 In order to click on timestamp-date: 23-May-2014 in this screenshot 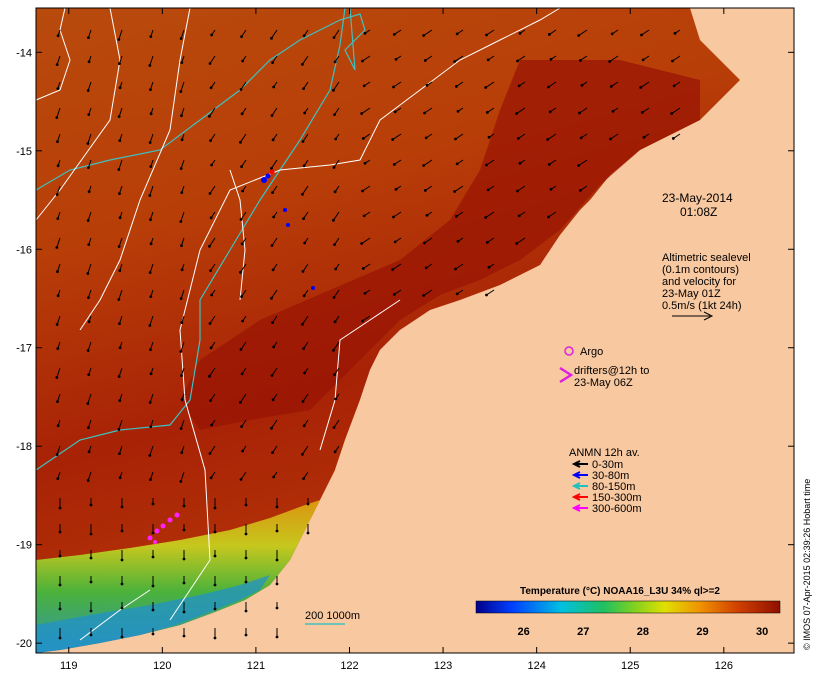, I will do `click(697, 198)`.